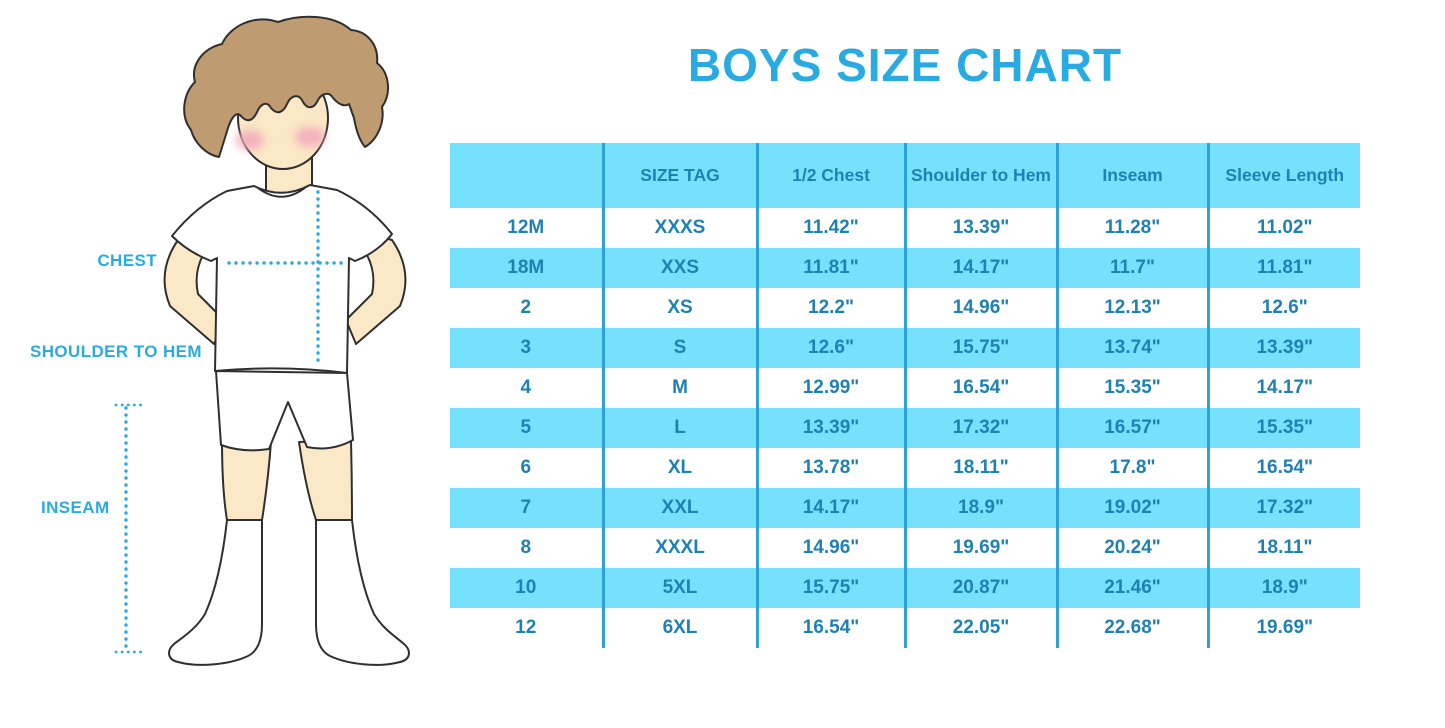  I want to click on cell-3-col5: 13.39", so click(1283, 348).